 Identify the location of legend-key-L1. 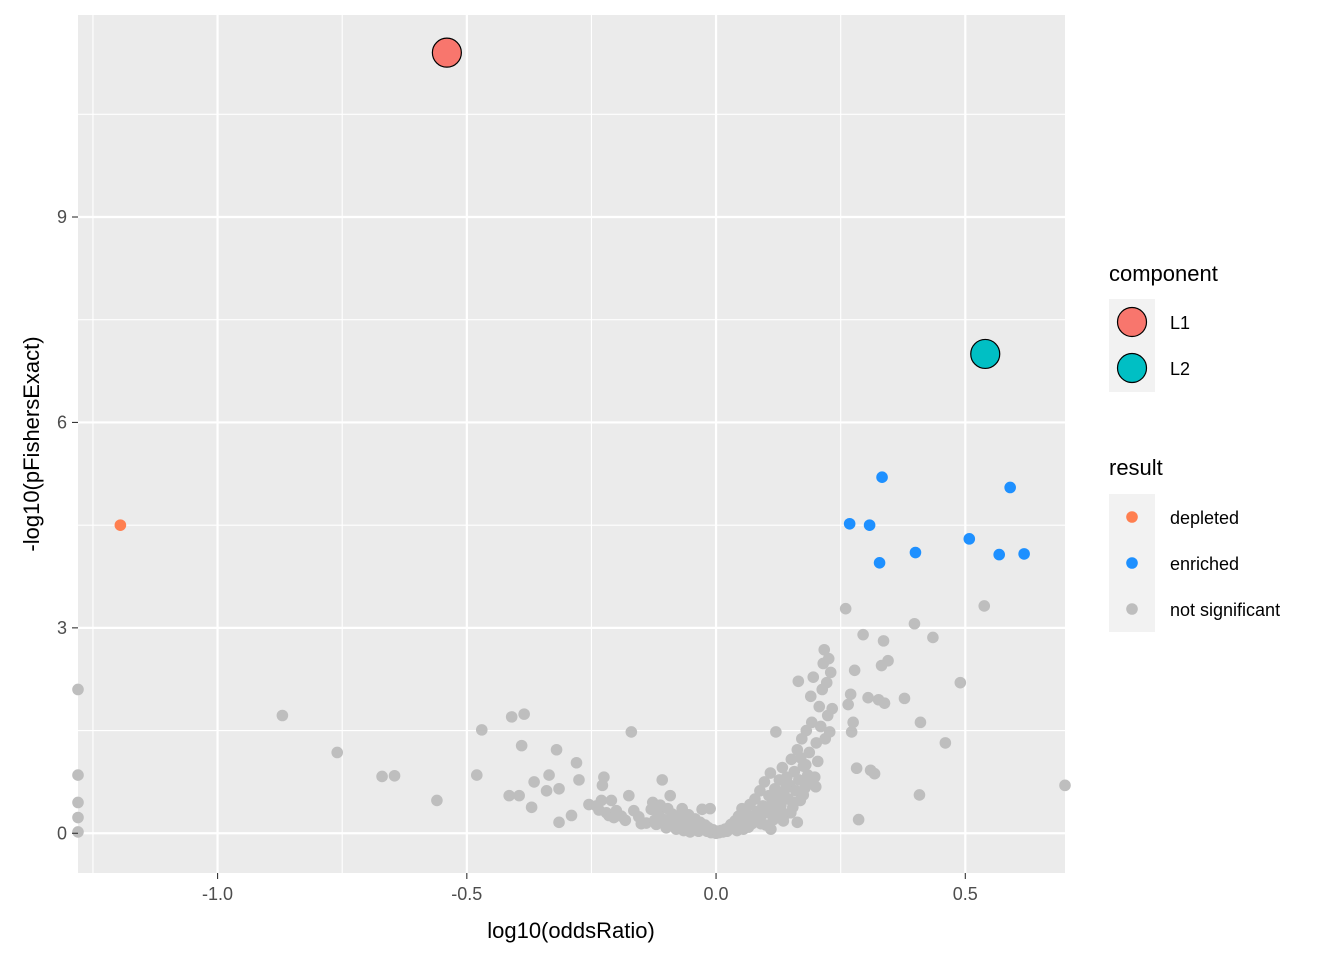
(1132, 322).